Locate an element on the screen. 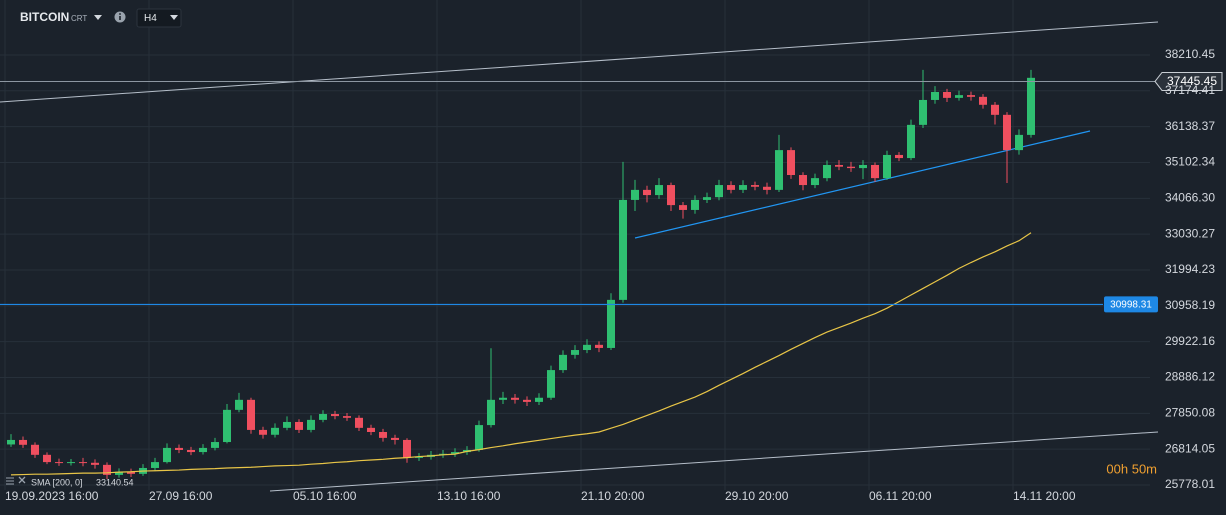 This screenshot has height=515, width=1226. menu-icon is located at coordinates (10, 481).